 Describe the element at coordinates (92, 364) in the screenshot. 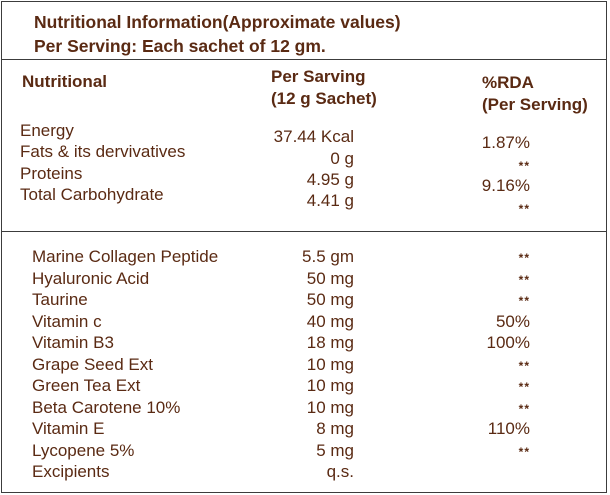

I see `ingredient-name: Grape Seed Ext` at that location.